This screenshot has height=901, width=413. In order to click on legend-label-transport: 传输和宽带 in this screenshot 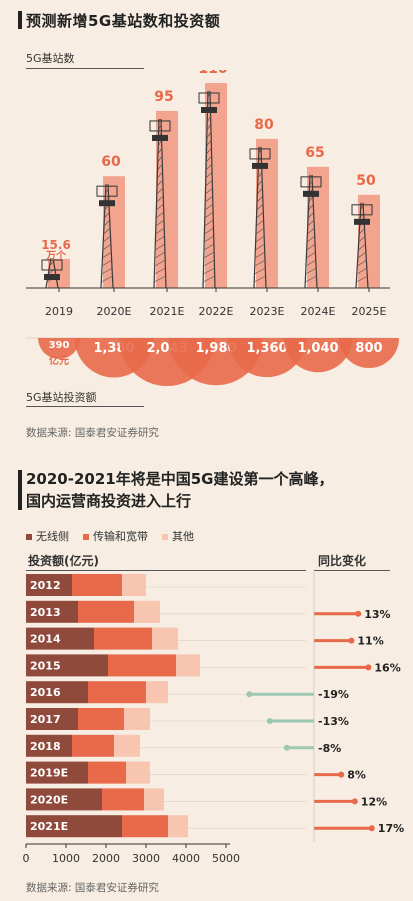, I will do `click(120, 536)`.